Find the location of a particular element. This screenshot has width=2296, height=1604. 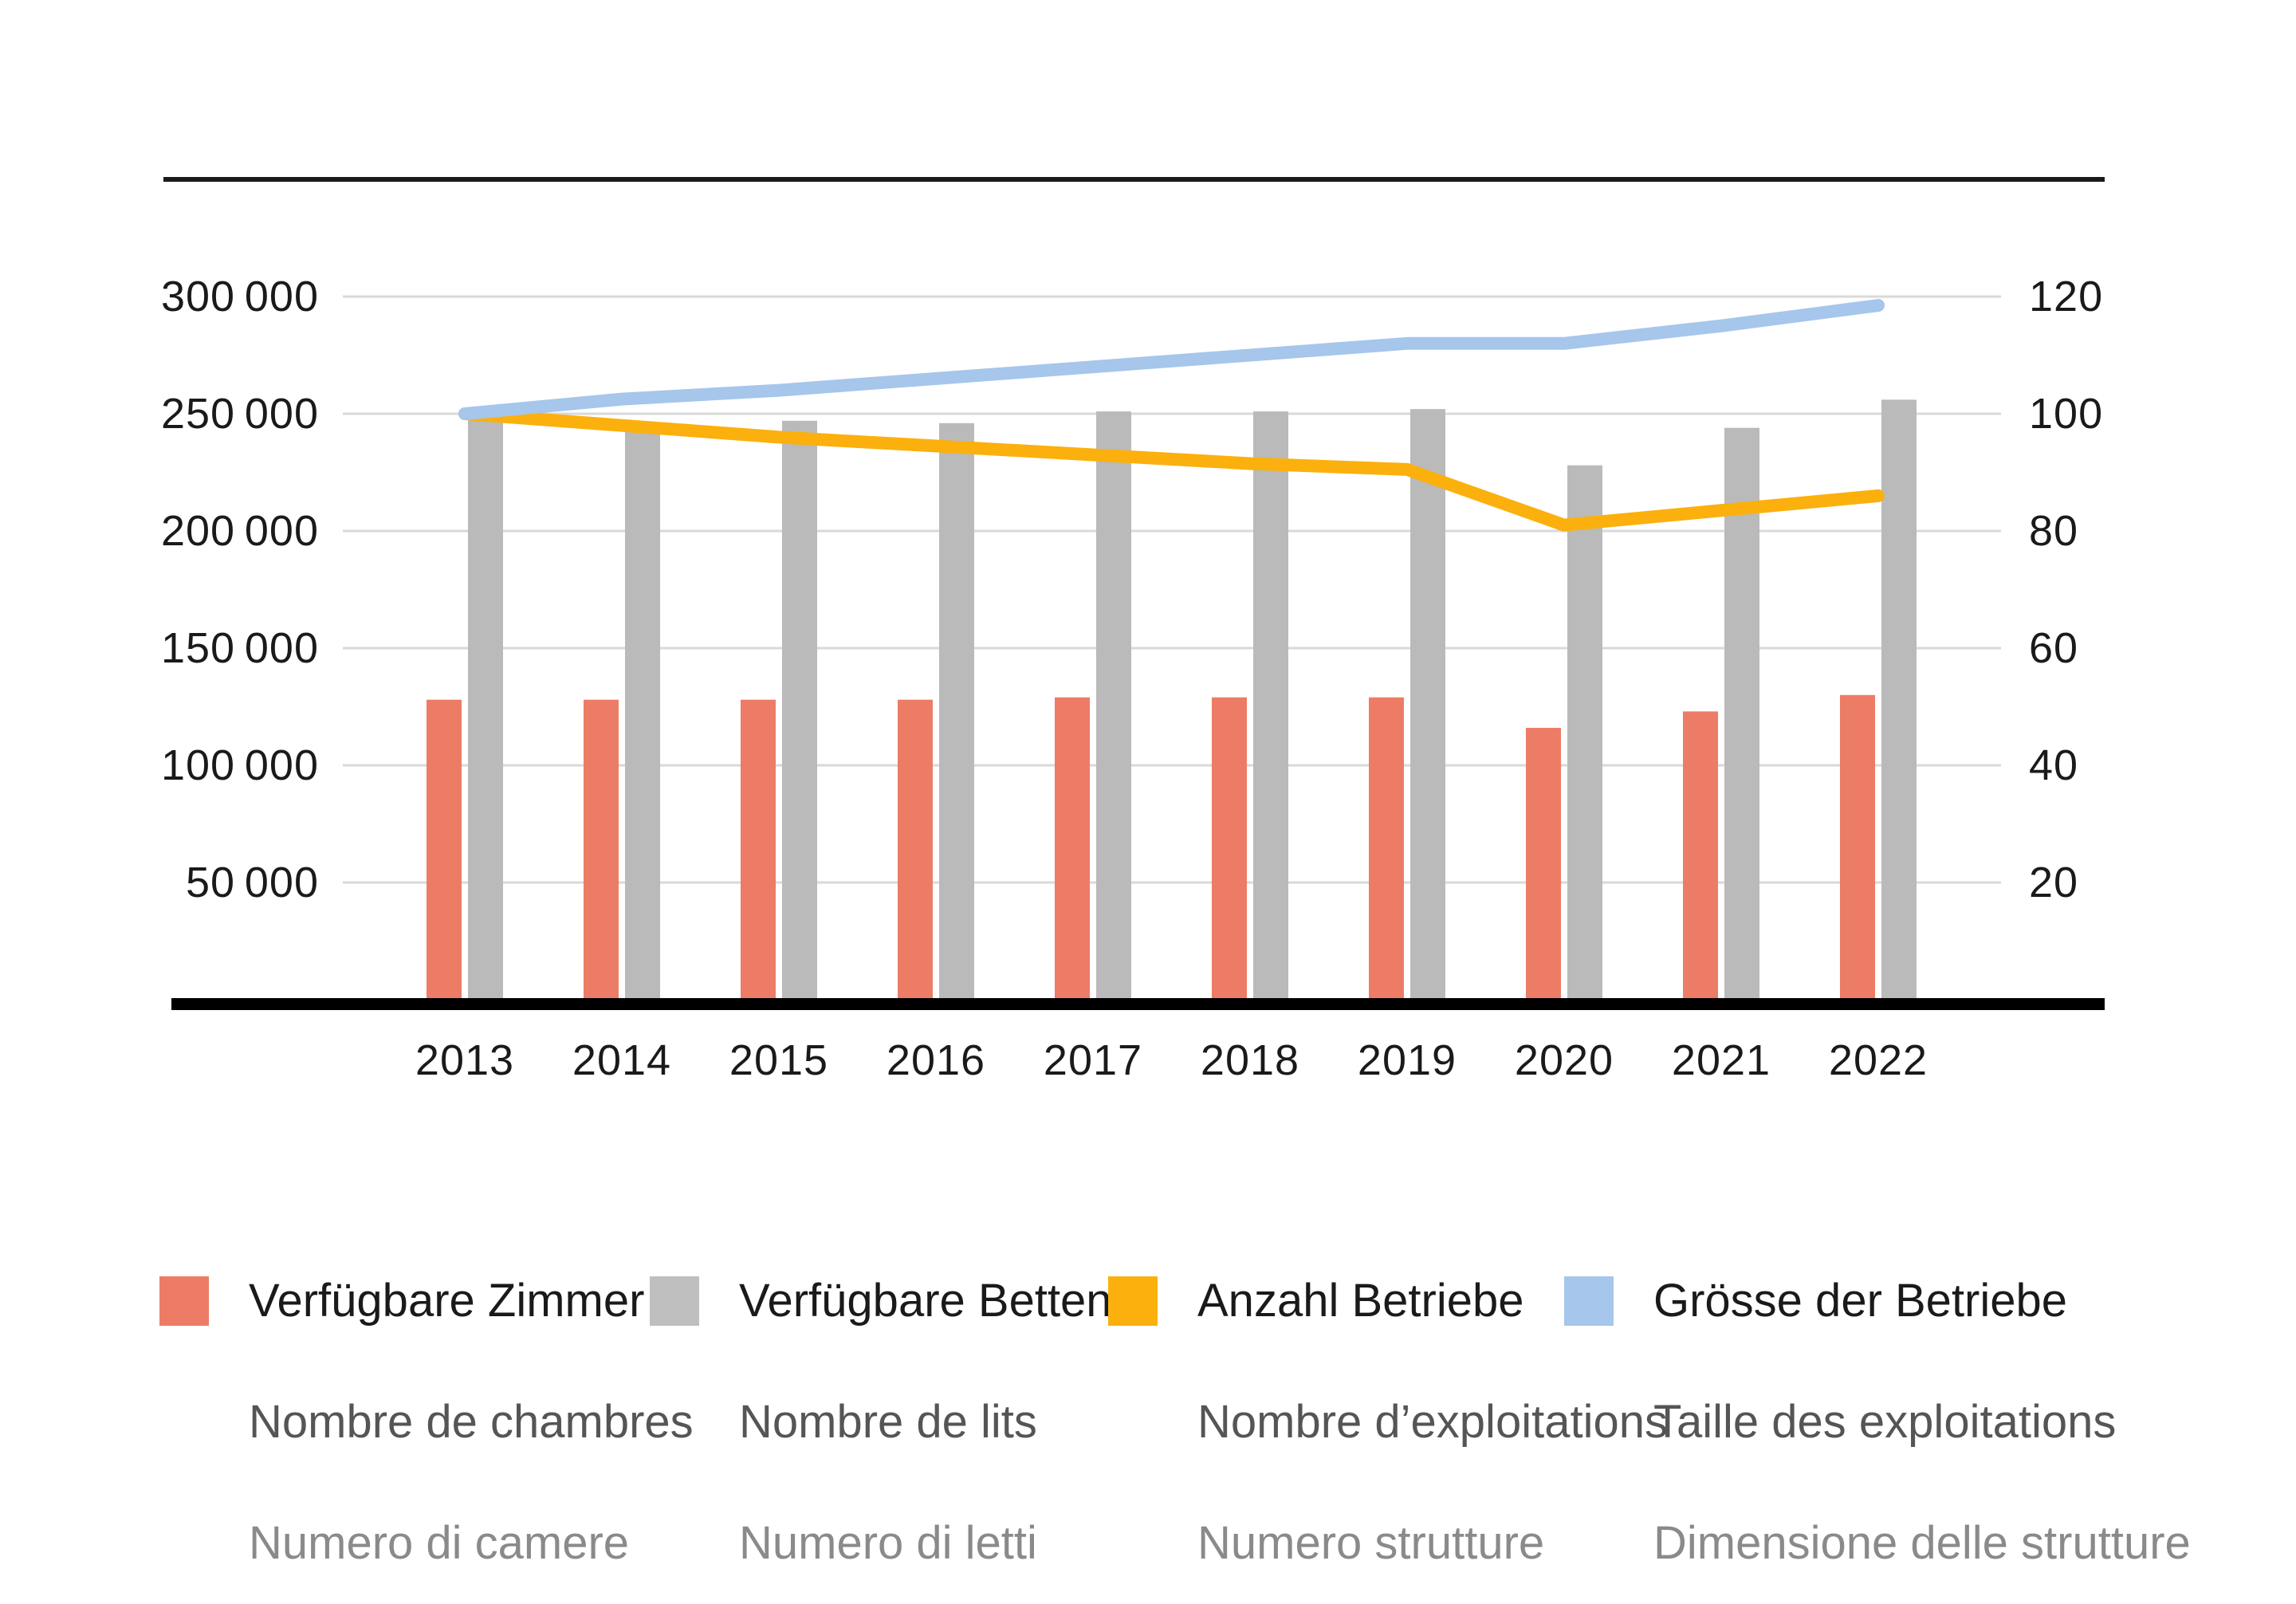

x-axis-line is located at coordinates (1138, 1004).